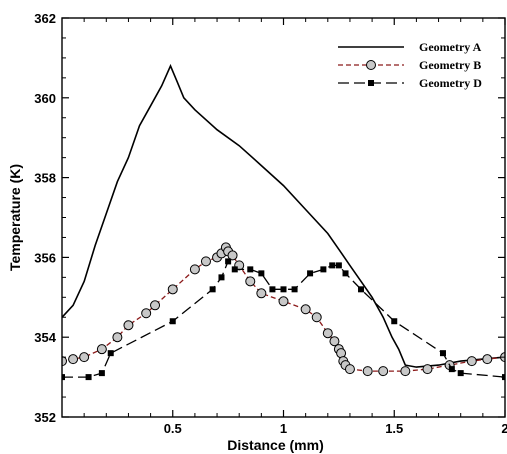 This screenshot has height=454, width=507. I want to click on legend-label-geometry-d: Geometry D, so click(450, 83).